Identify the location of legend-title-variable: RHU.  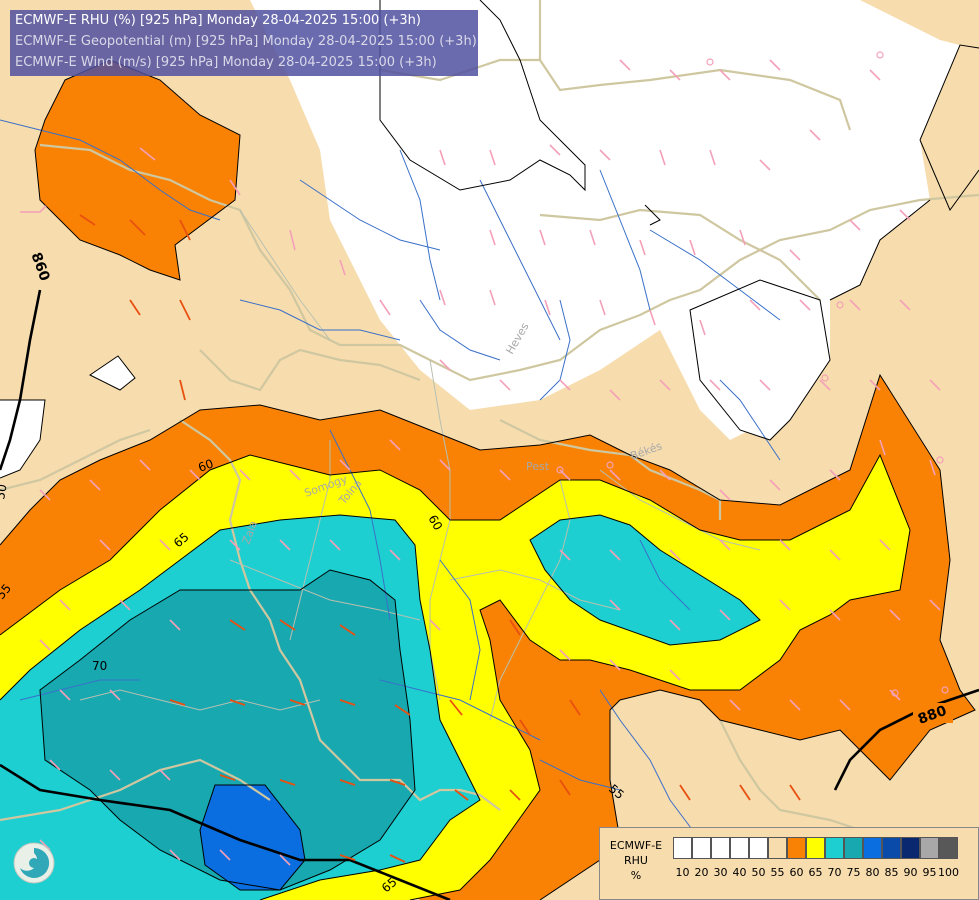
(636, 860).